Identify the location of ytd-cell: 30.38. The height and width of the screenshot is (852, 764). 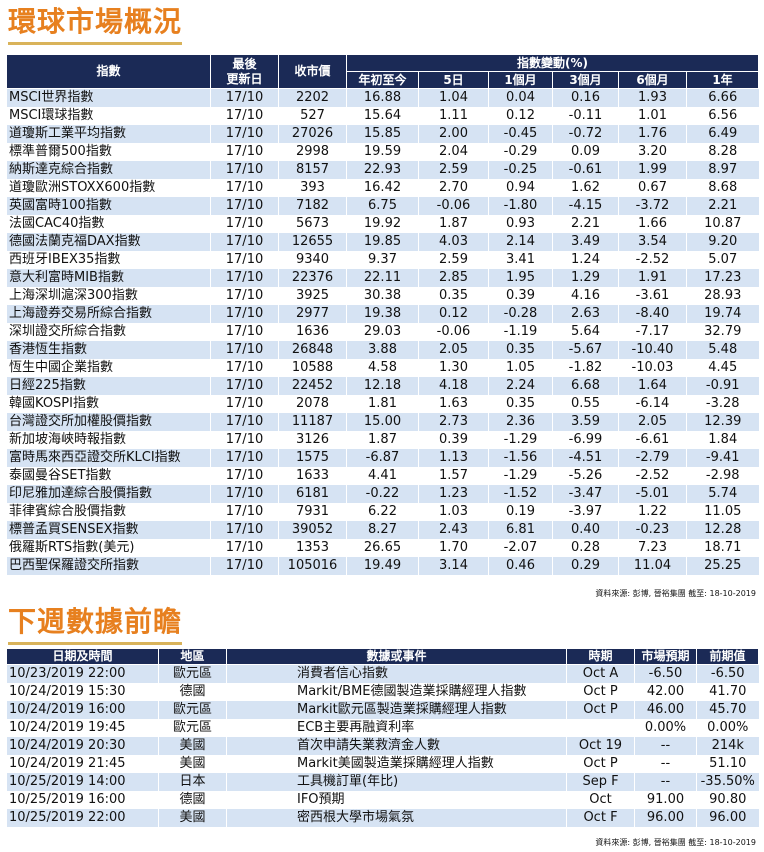
(382, 296).